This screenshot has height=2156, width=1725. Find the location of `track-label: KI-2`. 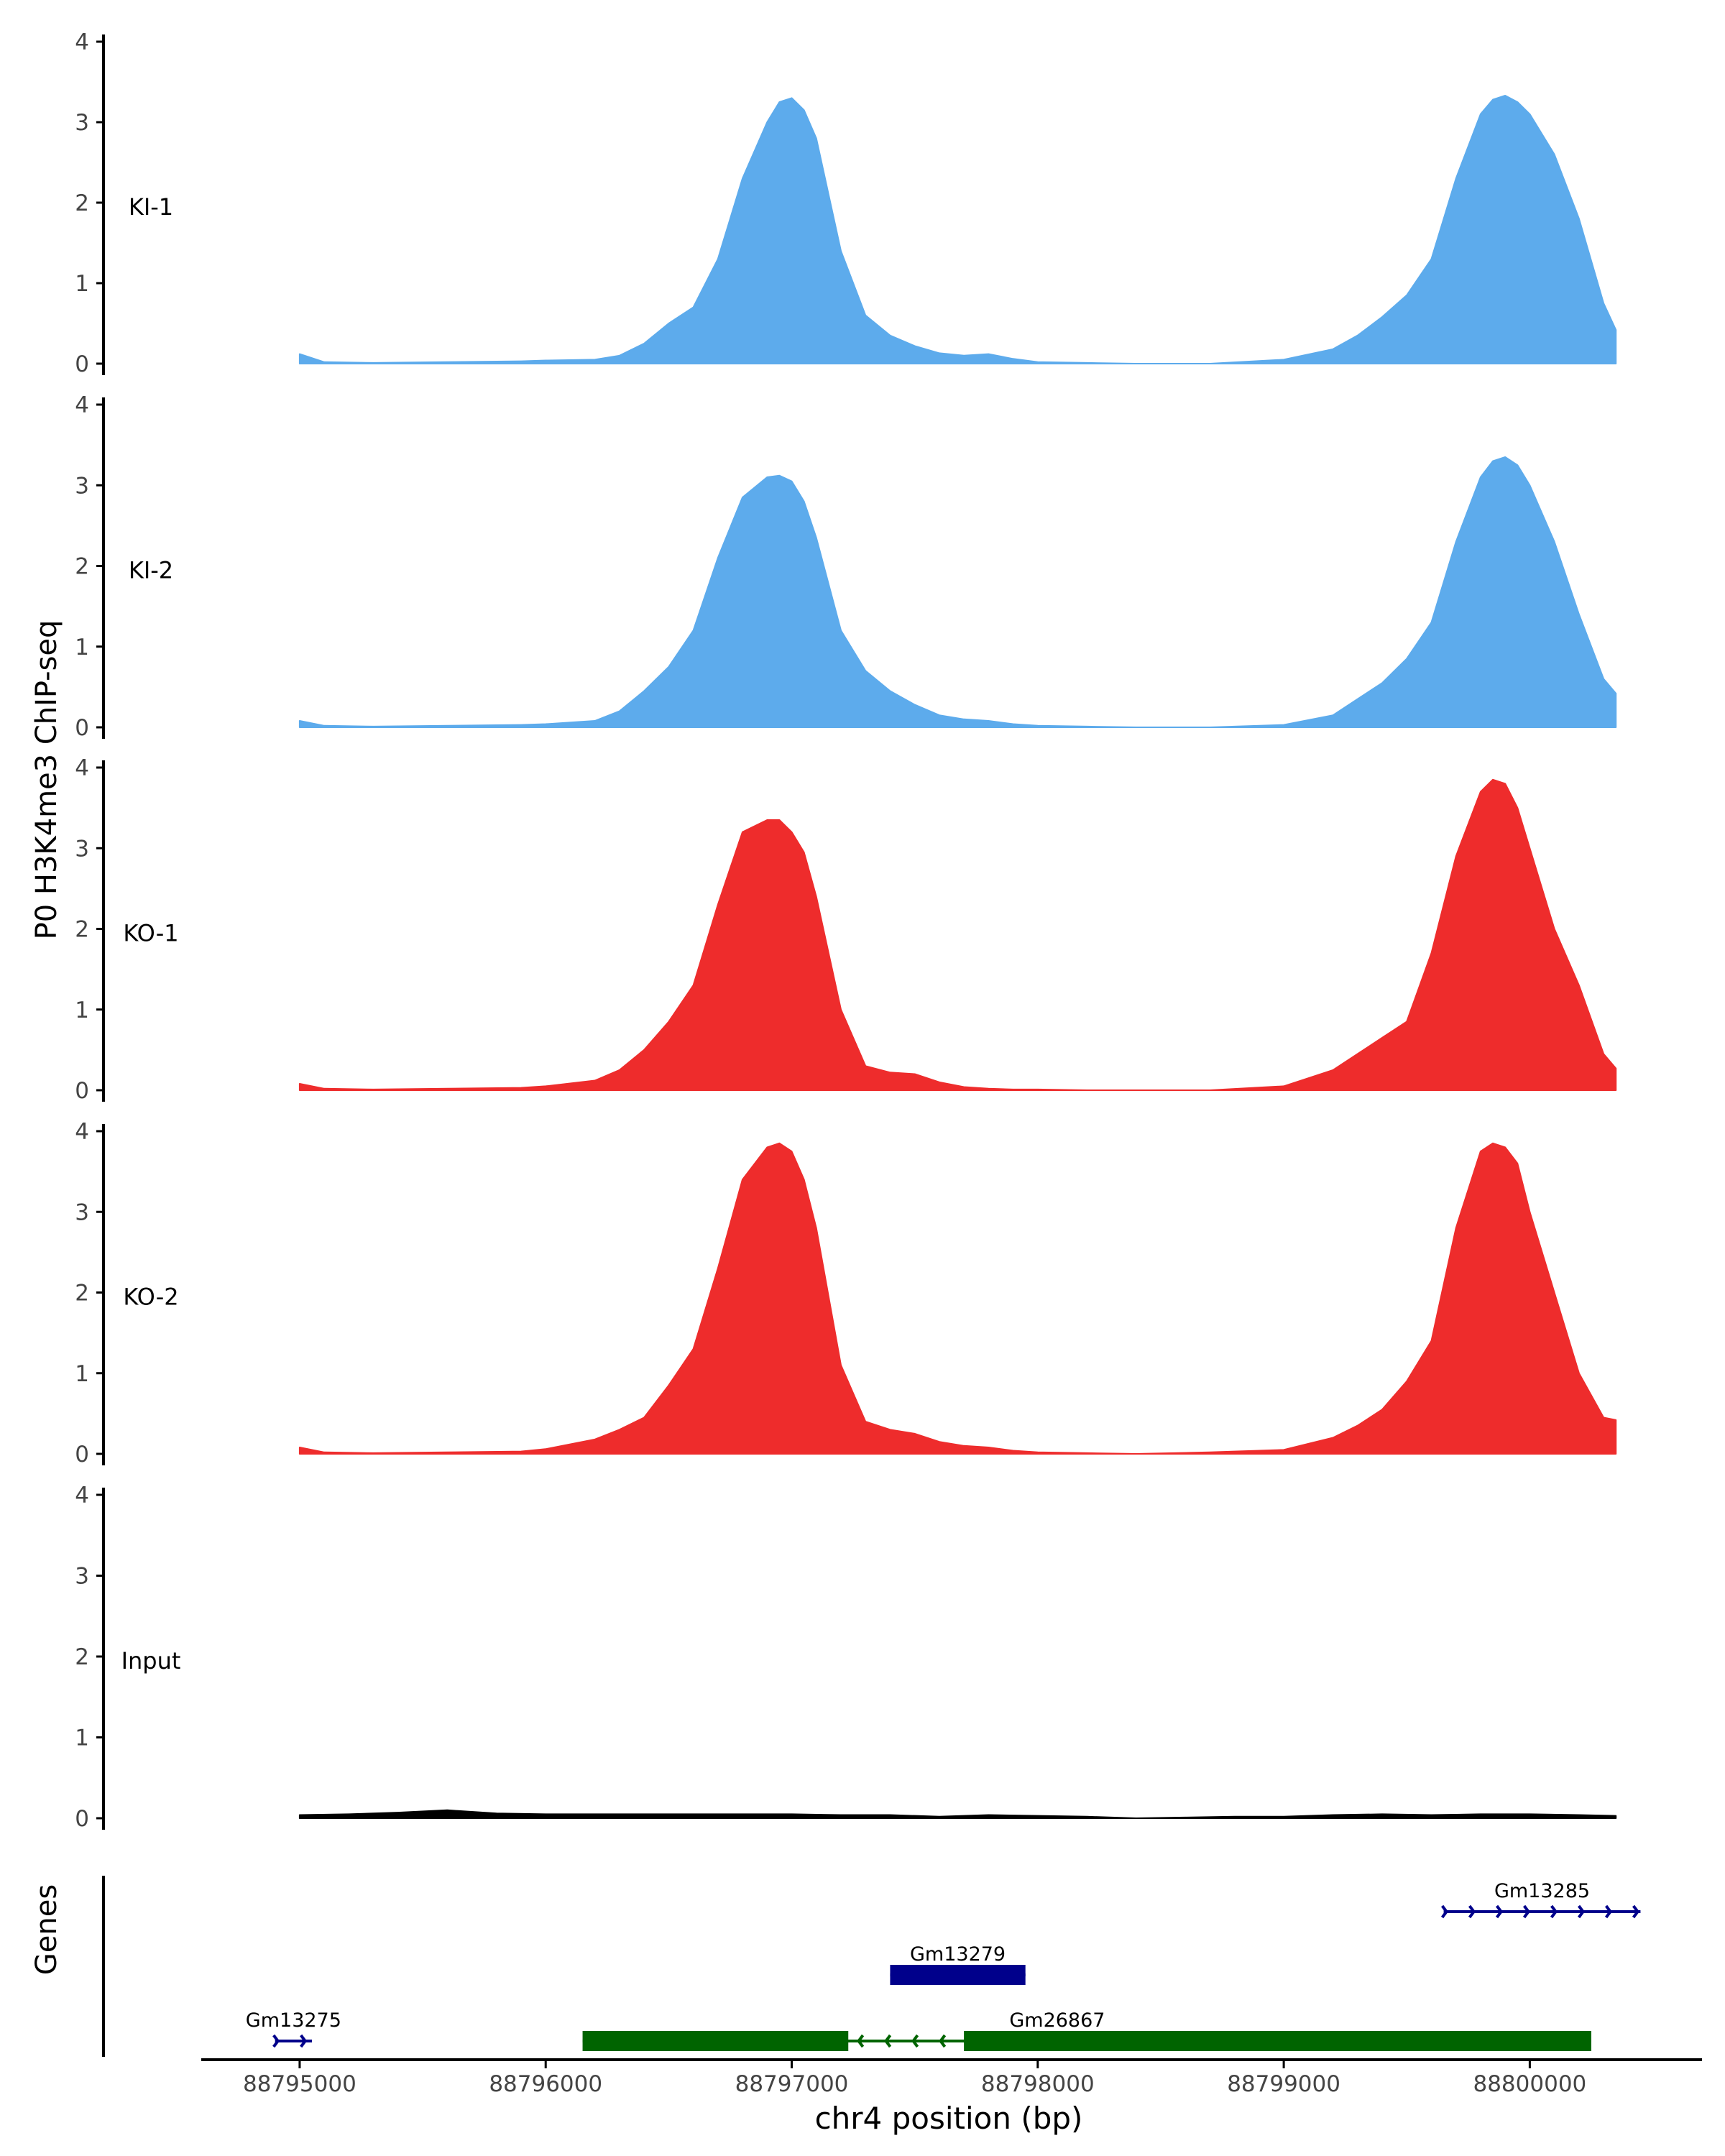

track-label: KI-2 is located at coordinates (151, 570).